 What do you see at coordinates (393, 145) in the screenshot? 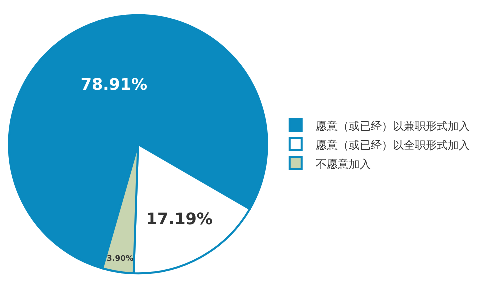
I see `legend-label: 愿意（或已经）以全职形式加入` at bounding box center [393, 145].